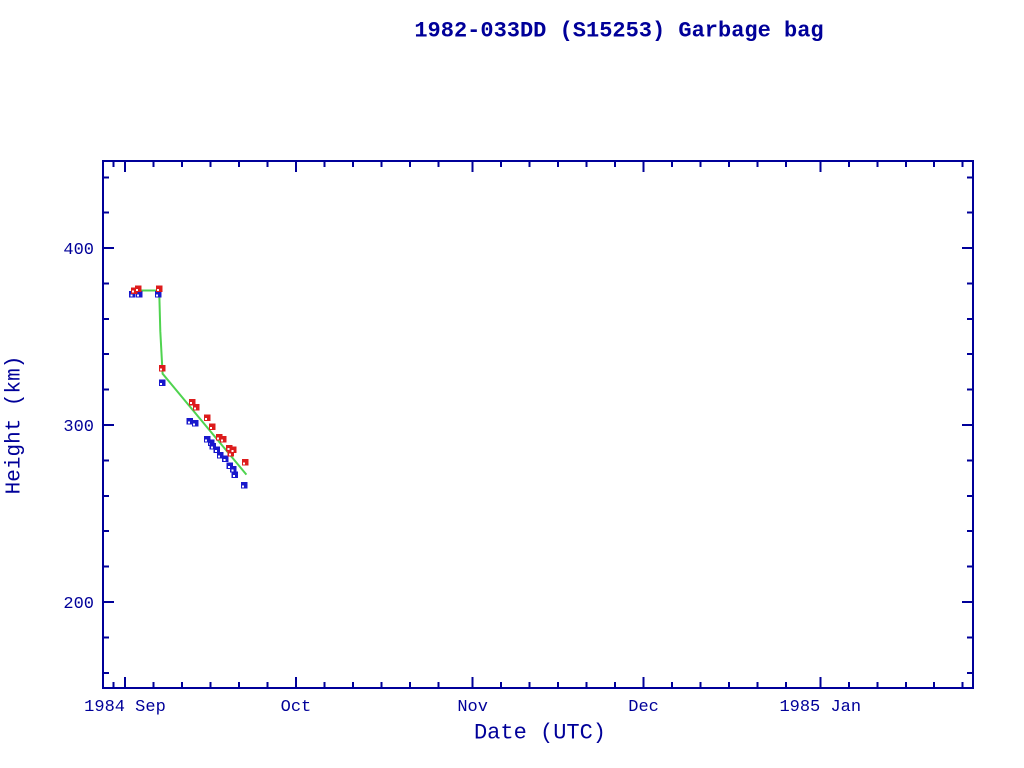 The image size is (1024, 768). What do you see at coordinates (820, 707) in the screenshot?
I see `x-tick-label: 1985 Jan` at bounding box center [820, 707].